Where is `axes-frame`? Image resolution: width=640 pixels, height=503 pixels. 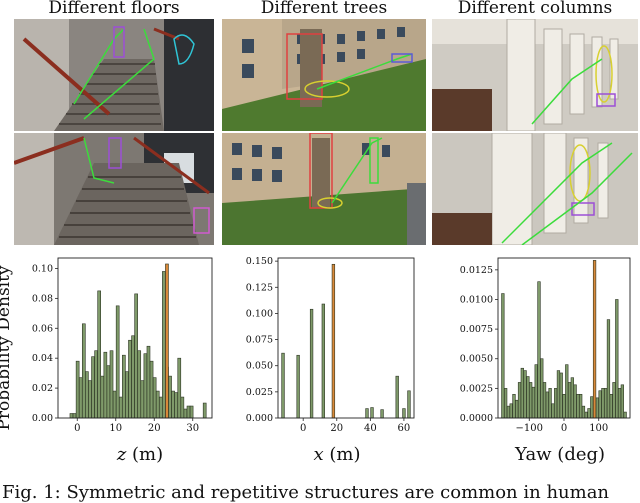 axes-frame is located at coordinates (346, 338).